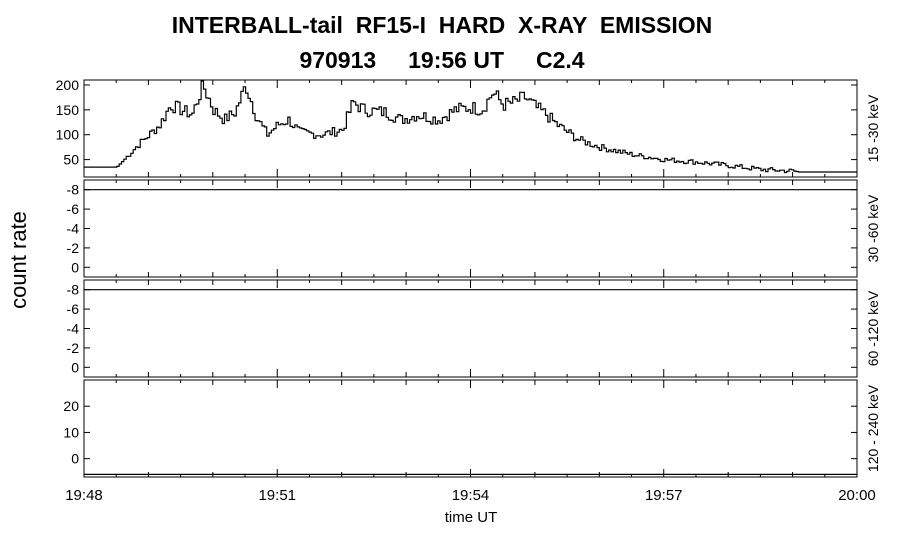  I want to click on title-time: 19:56 UT, so click(456, 60).